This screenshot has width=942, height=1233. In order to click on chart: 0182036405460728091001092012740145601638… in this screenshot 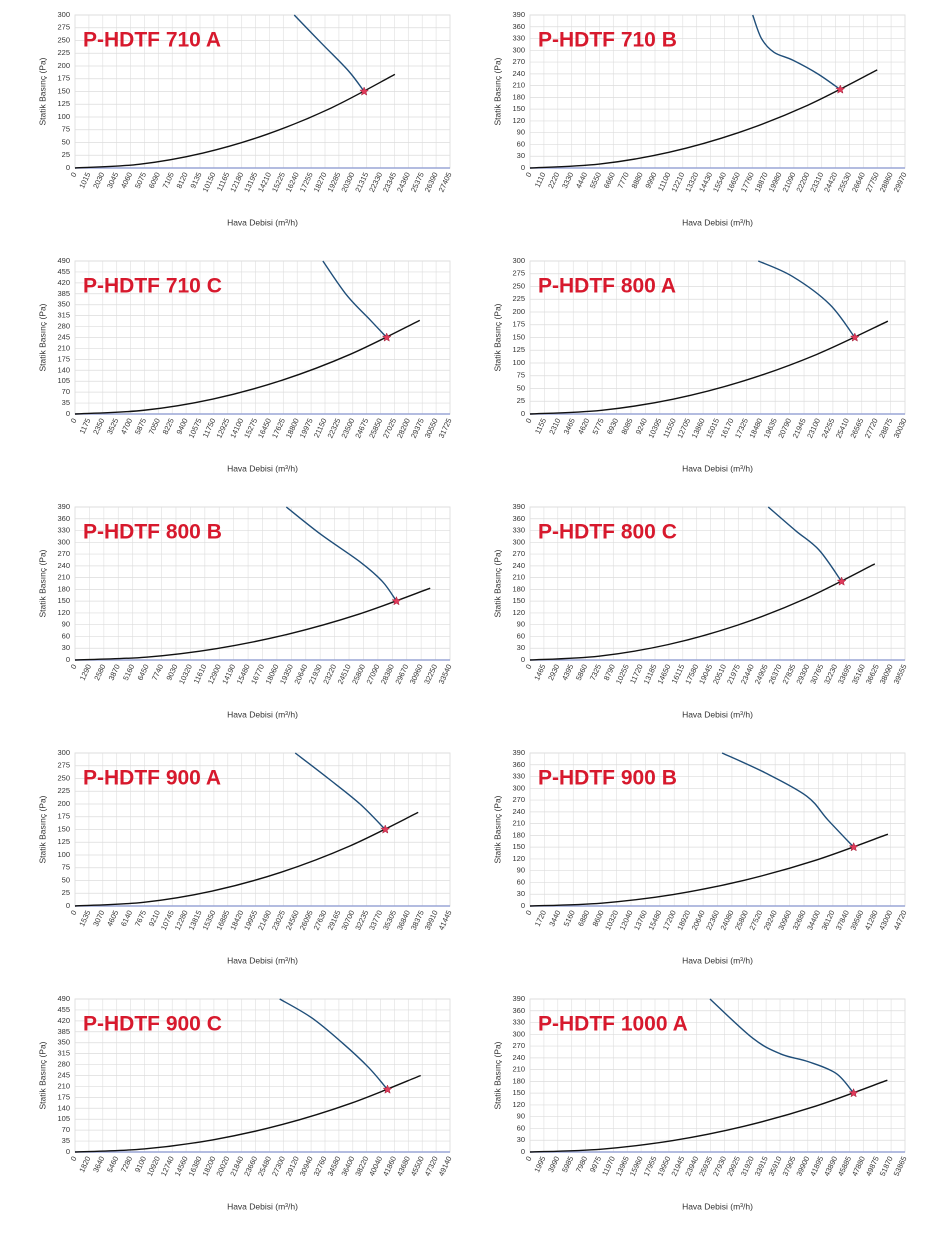, I will do `click(245, 1102)`.